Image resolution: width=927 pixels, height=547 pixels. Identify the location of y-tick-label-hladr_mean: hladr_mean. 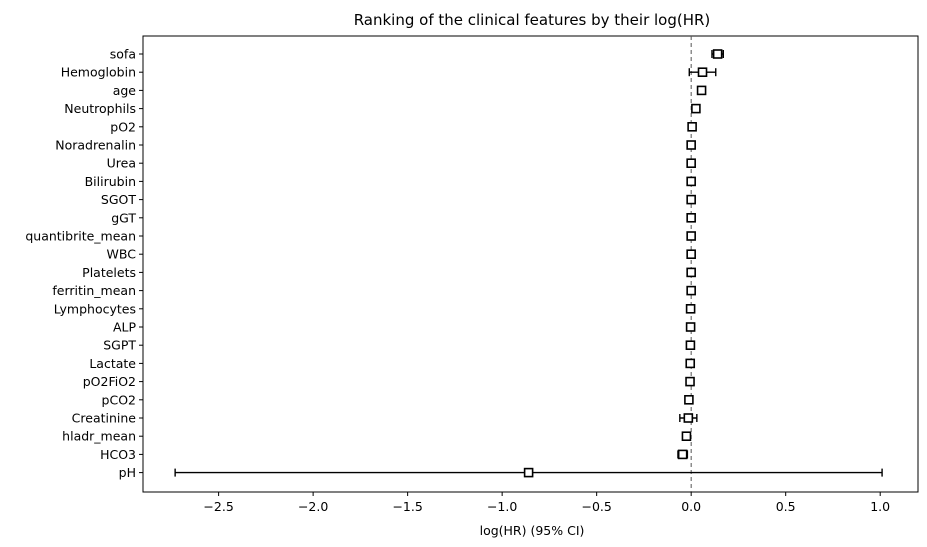
(99, 436).